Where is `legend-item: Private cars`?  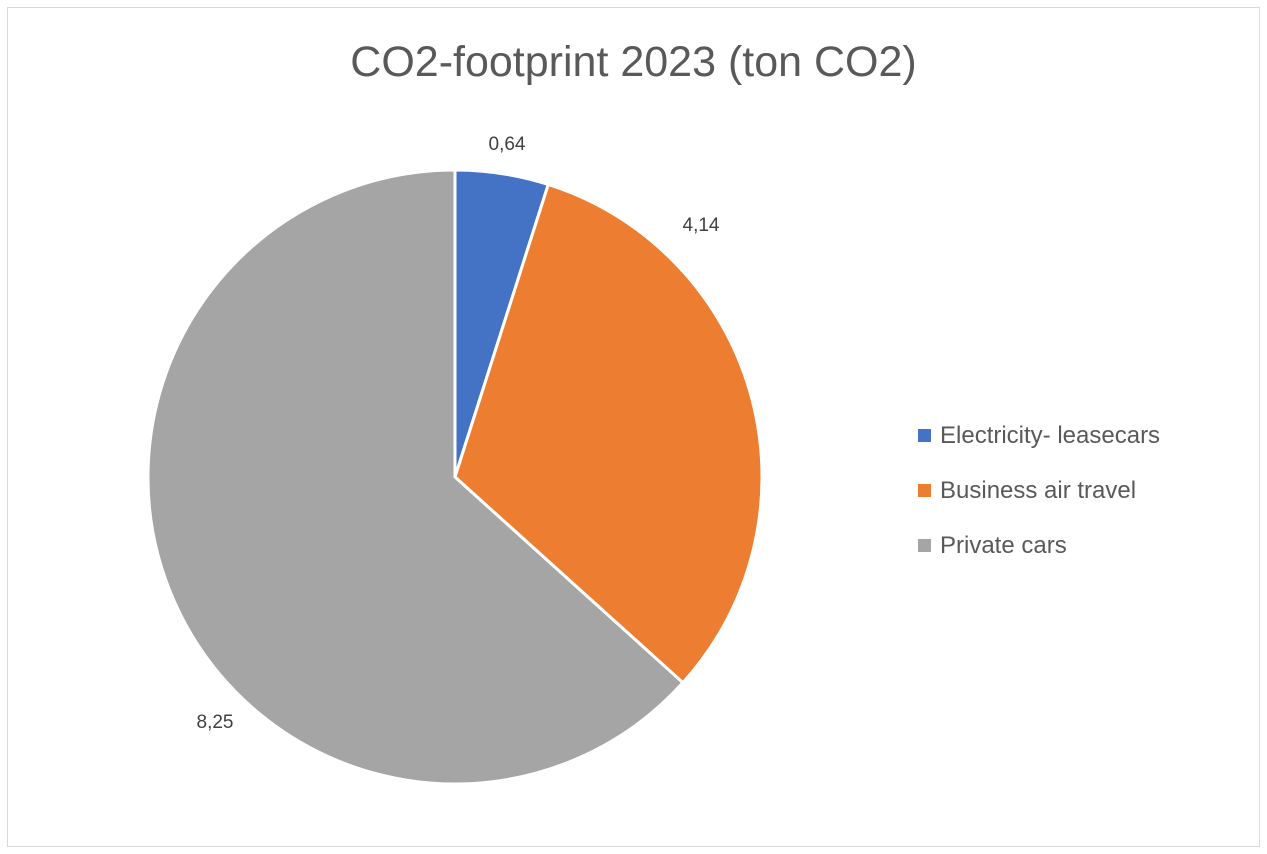 legend-item: Private cars is located at coordinates (1039, 545).